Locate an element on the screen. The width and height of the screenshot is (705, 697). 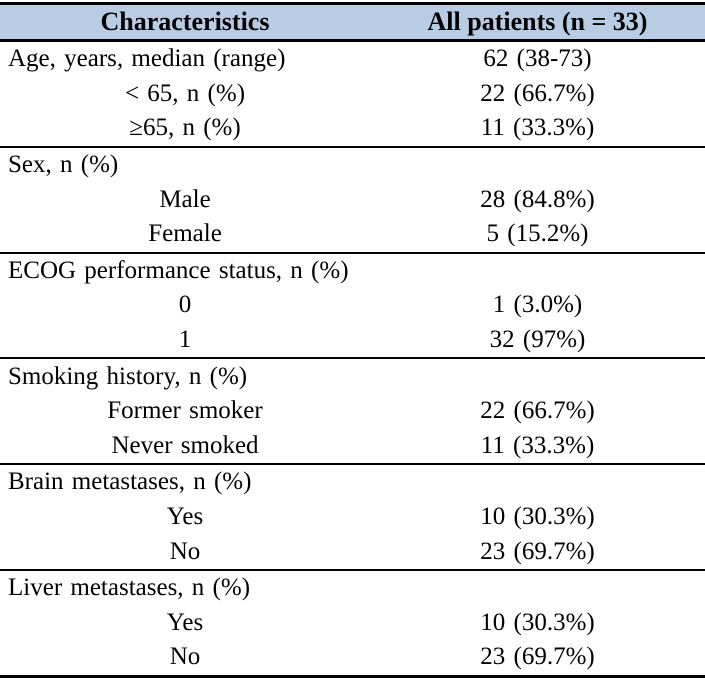
row-value: 5 (15.2%) is located at coordinates (537, 234).